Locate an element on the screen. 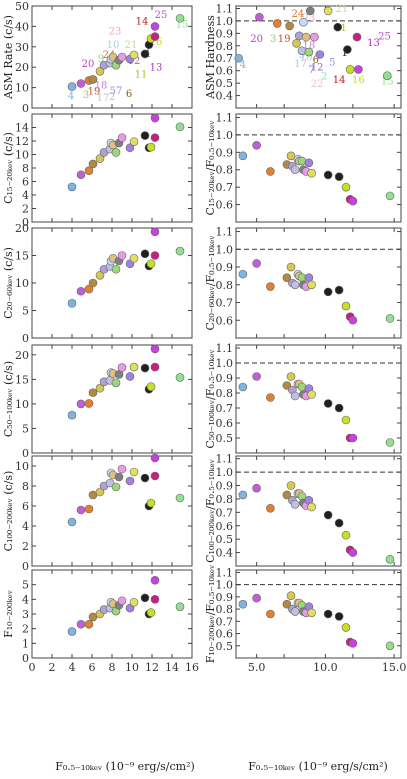  y-tick-label: 0.4 is located at coordinates (225, 96).